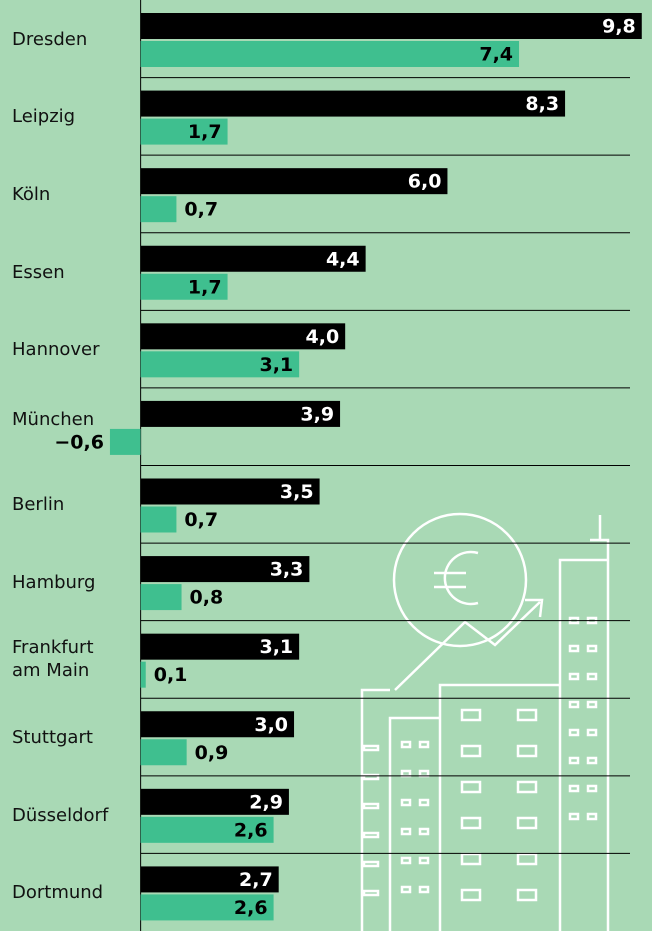  I want to click on category-label: Düsseldorf, so click(60, 815).